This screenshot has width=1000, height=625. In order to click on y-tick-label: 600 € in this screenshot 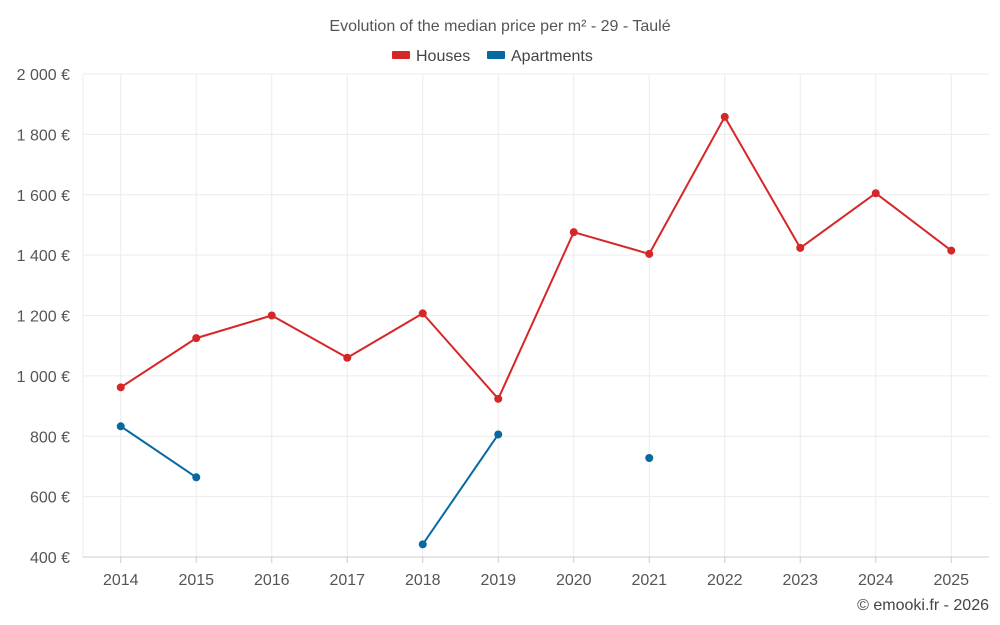, I will do `click(50, 498)`.